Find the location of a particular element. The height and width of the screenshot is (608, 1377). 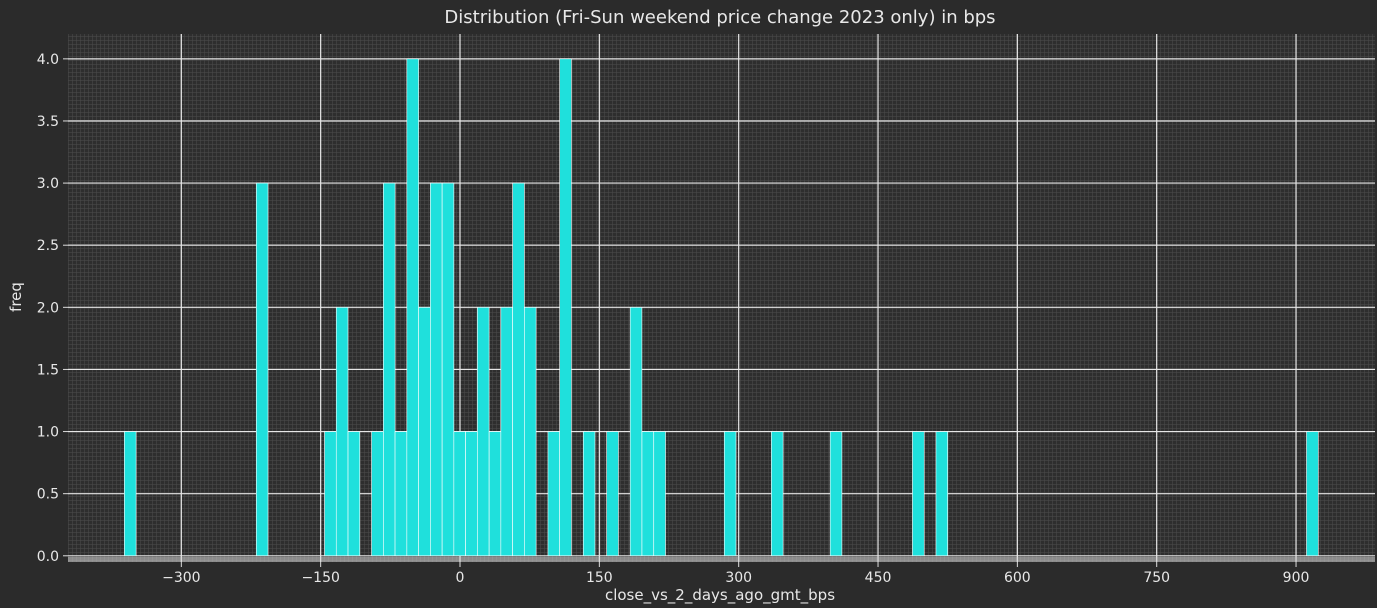

y-tick-label: 4.0 is located at coordinates (48, 60).